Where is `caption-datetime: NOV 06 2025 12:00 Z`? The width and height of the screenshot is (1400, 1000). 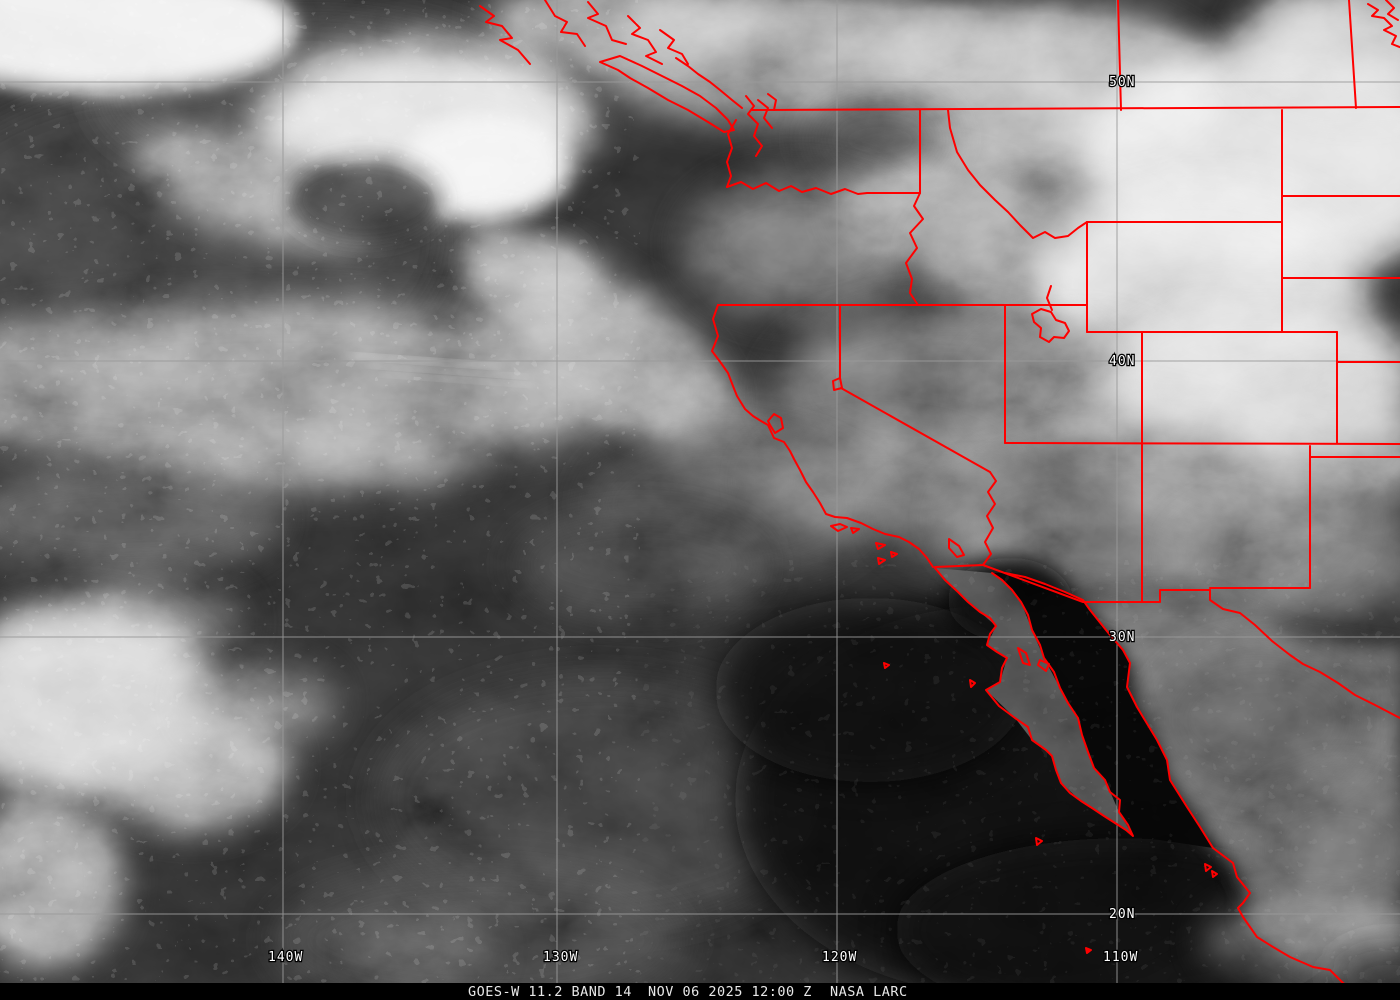 caption-datetime: NOV 06 2025 12:00 Z is located at coordinates (730, 992).